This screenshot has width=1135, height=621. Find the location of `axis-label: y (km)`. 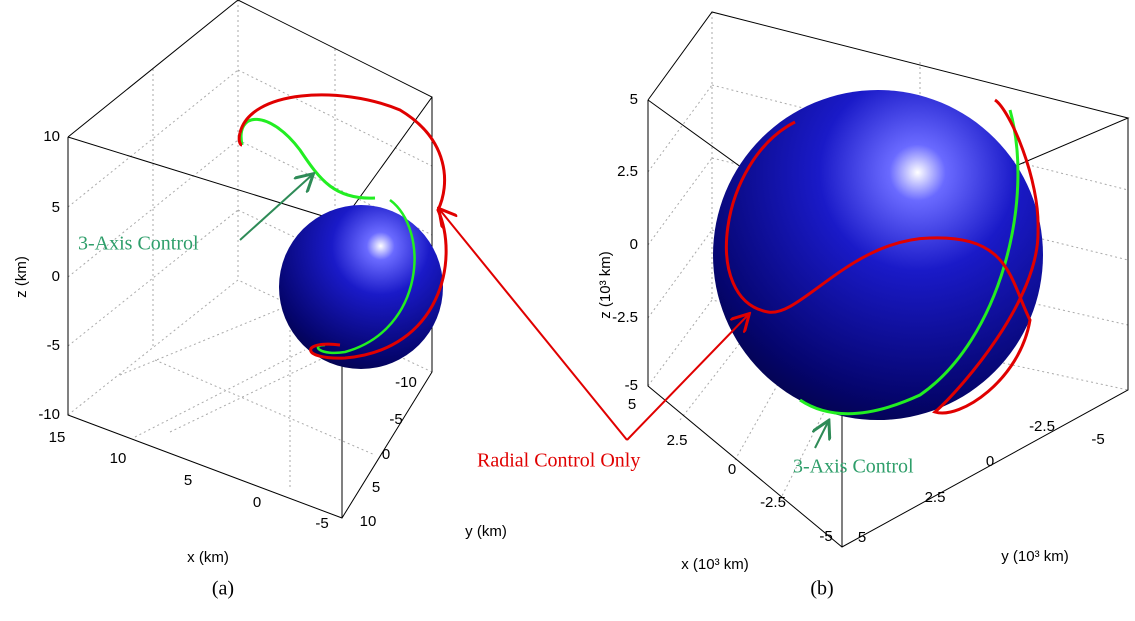

axis-label: y (km) is located at coordinates (486, 531).